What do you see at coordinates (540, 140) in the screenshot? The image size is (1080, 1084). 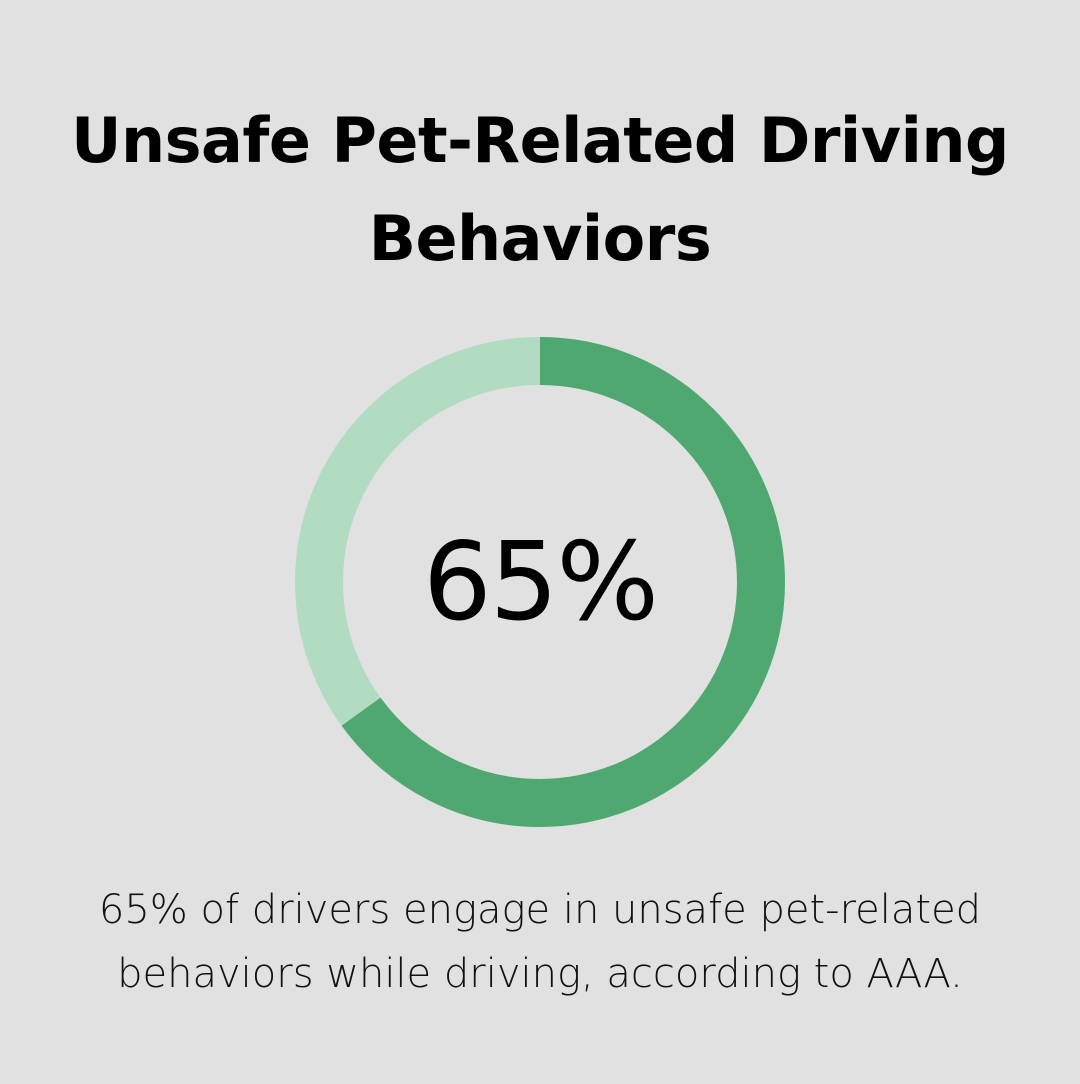 I see `chart-title-line-1: Unsafe Pet-Related Driving` at bounding box center [540, 140].